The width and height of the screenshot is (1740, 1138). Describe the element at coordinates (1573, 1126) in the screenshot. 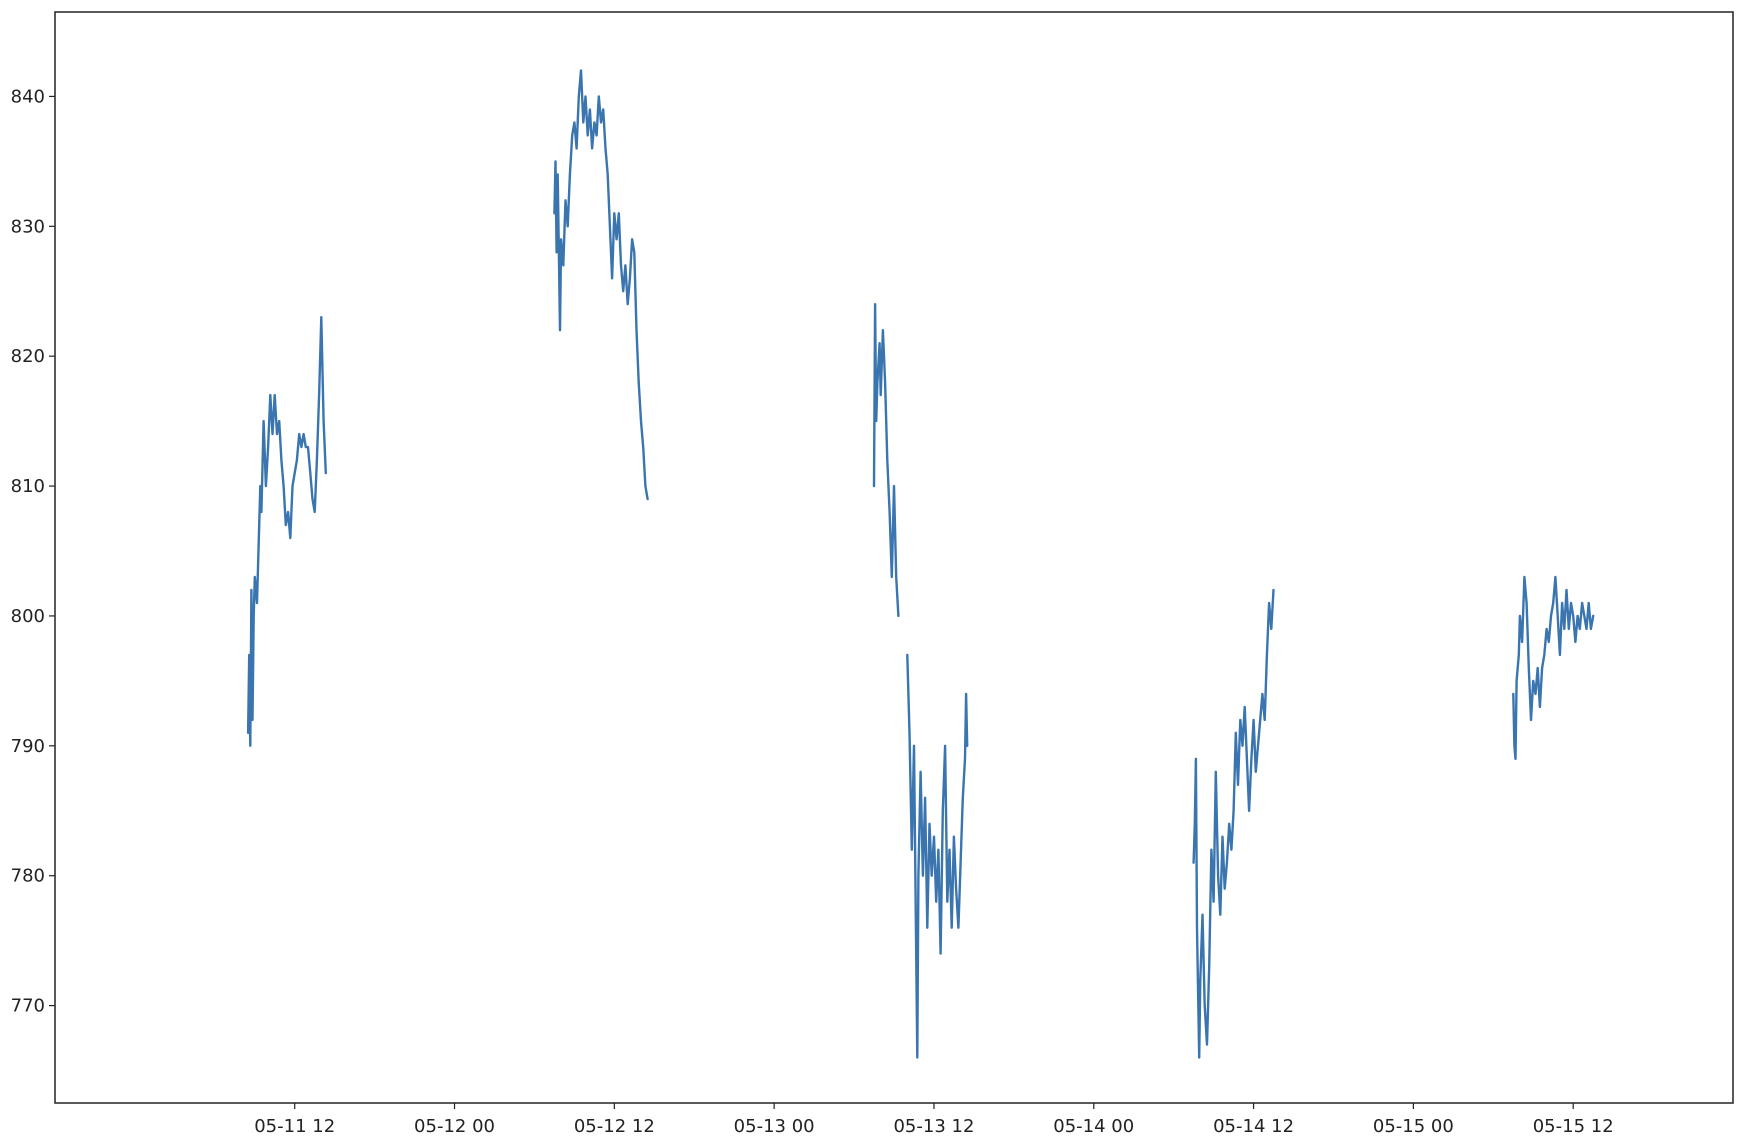

I see `x-tick-label: 05-15 12` at that location.